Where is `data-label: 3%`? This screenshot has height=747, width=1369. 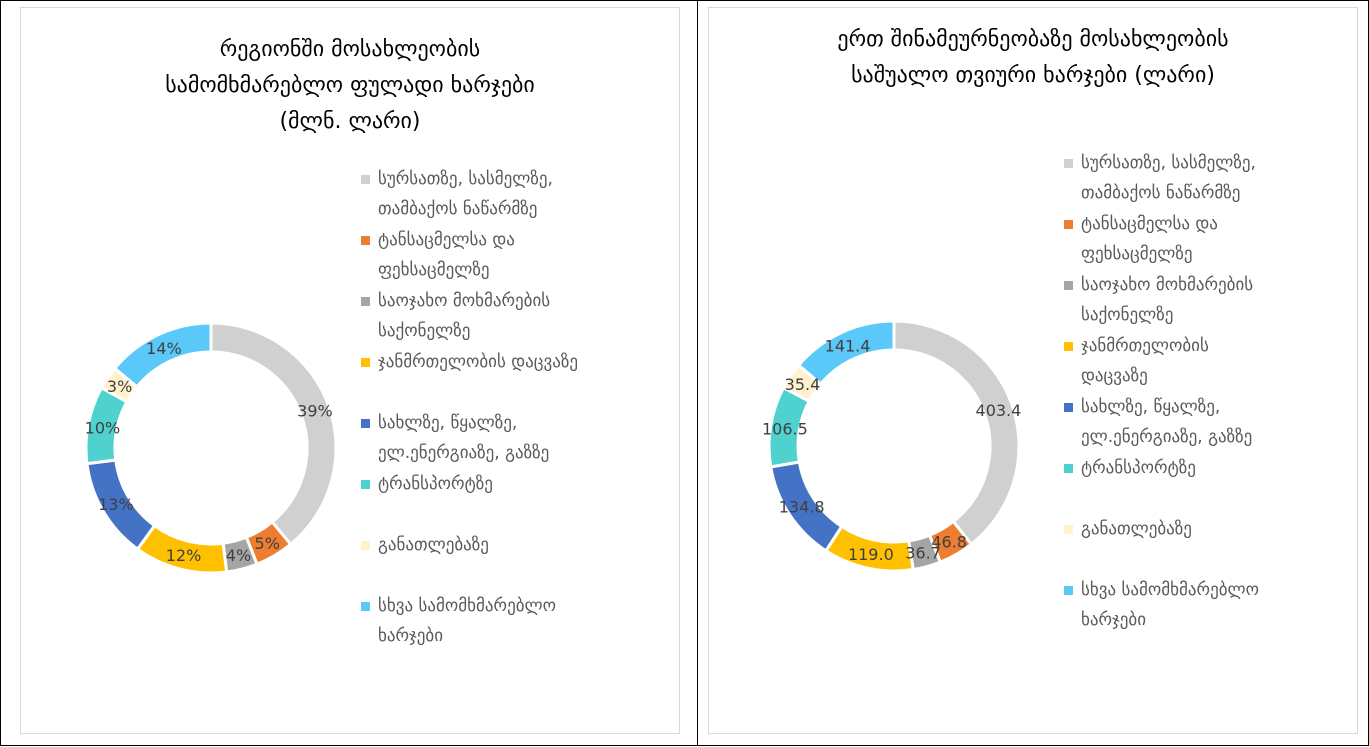
data-label: 3% is located at coordinates (119, 386).